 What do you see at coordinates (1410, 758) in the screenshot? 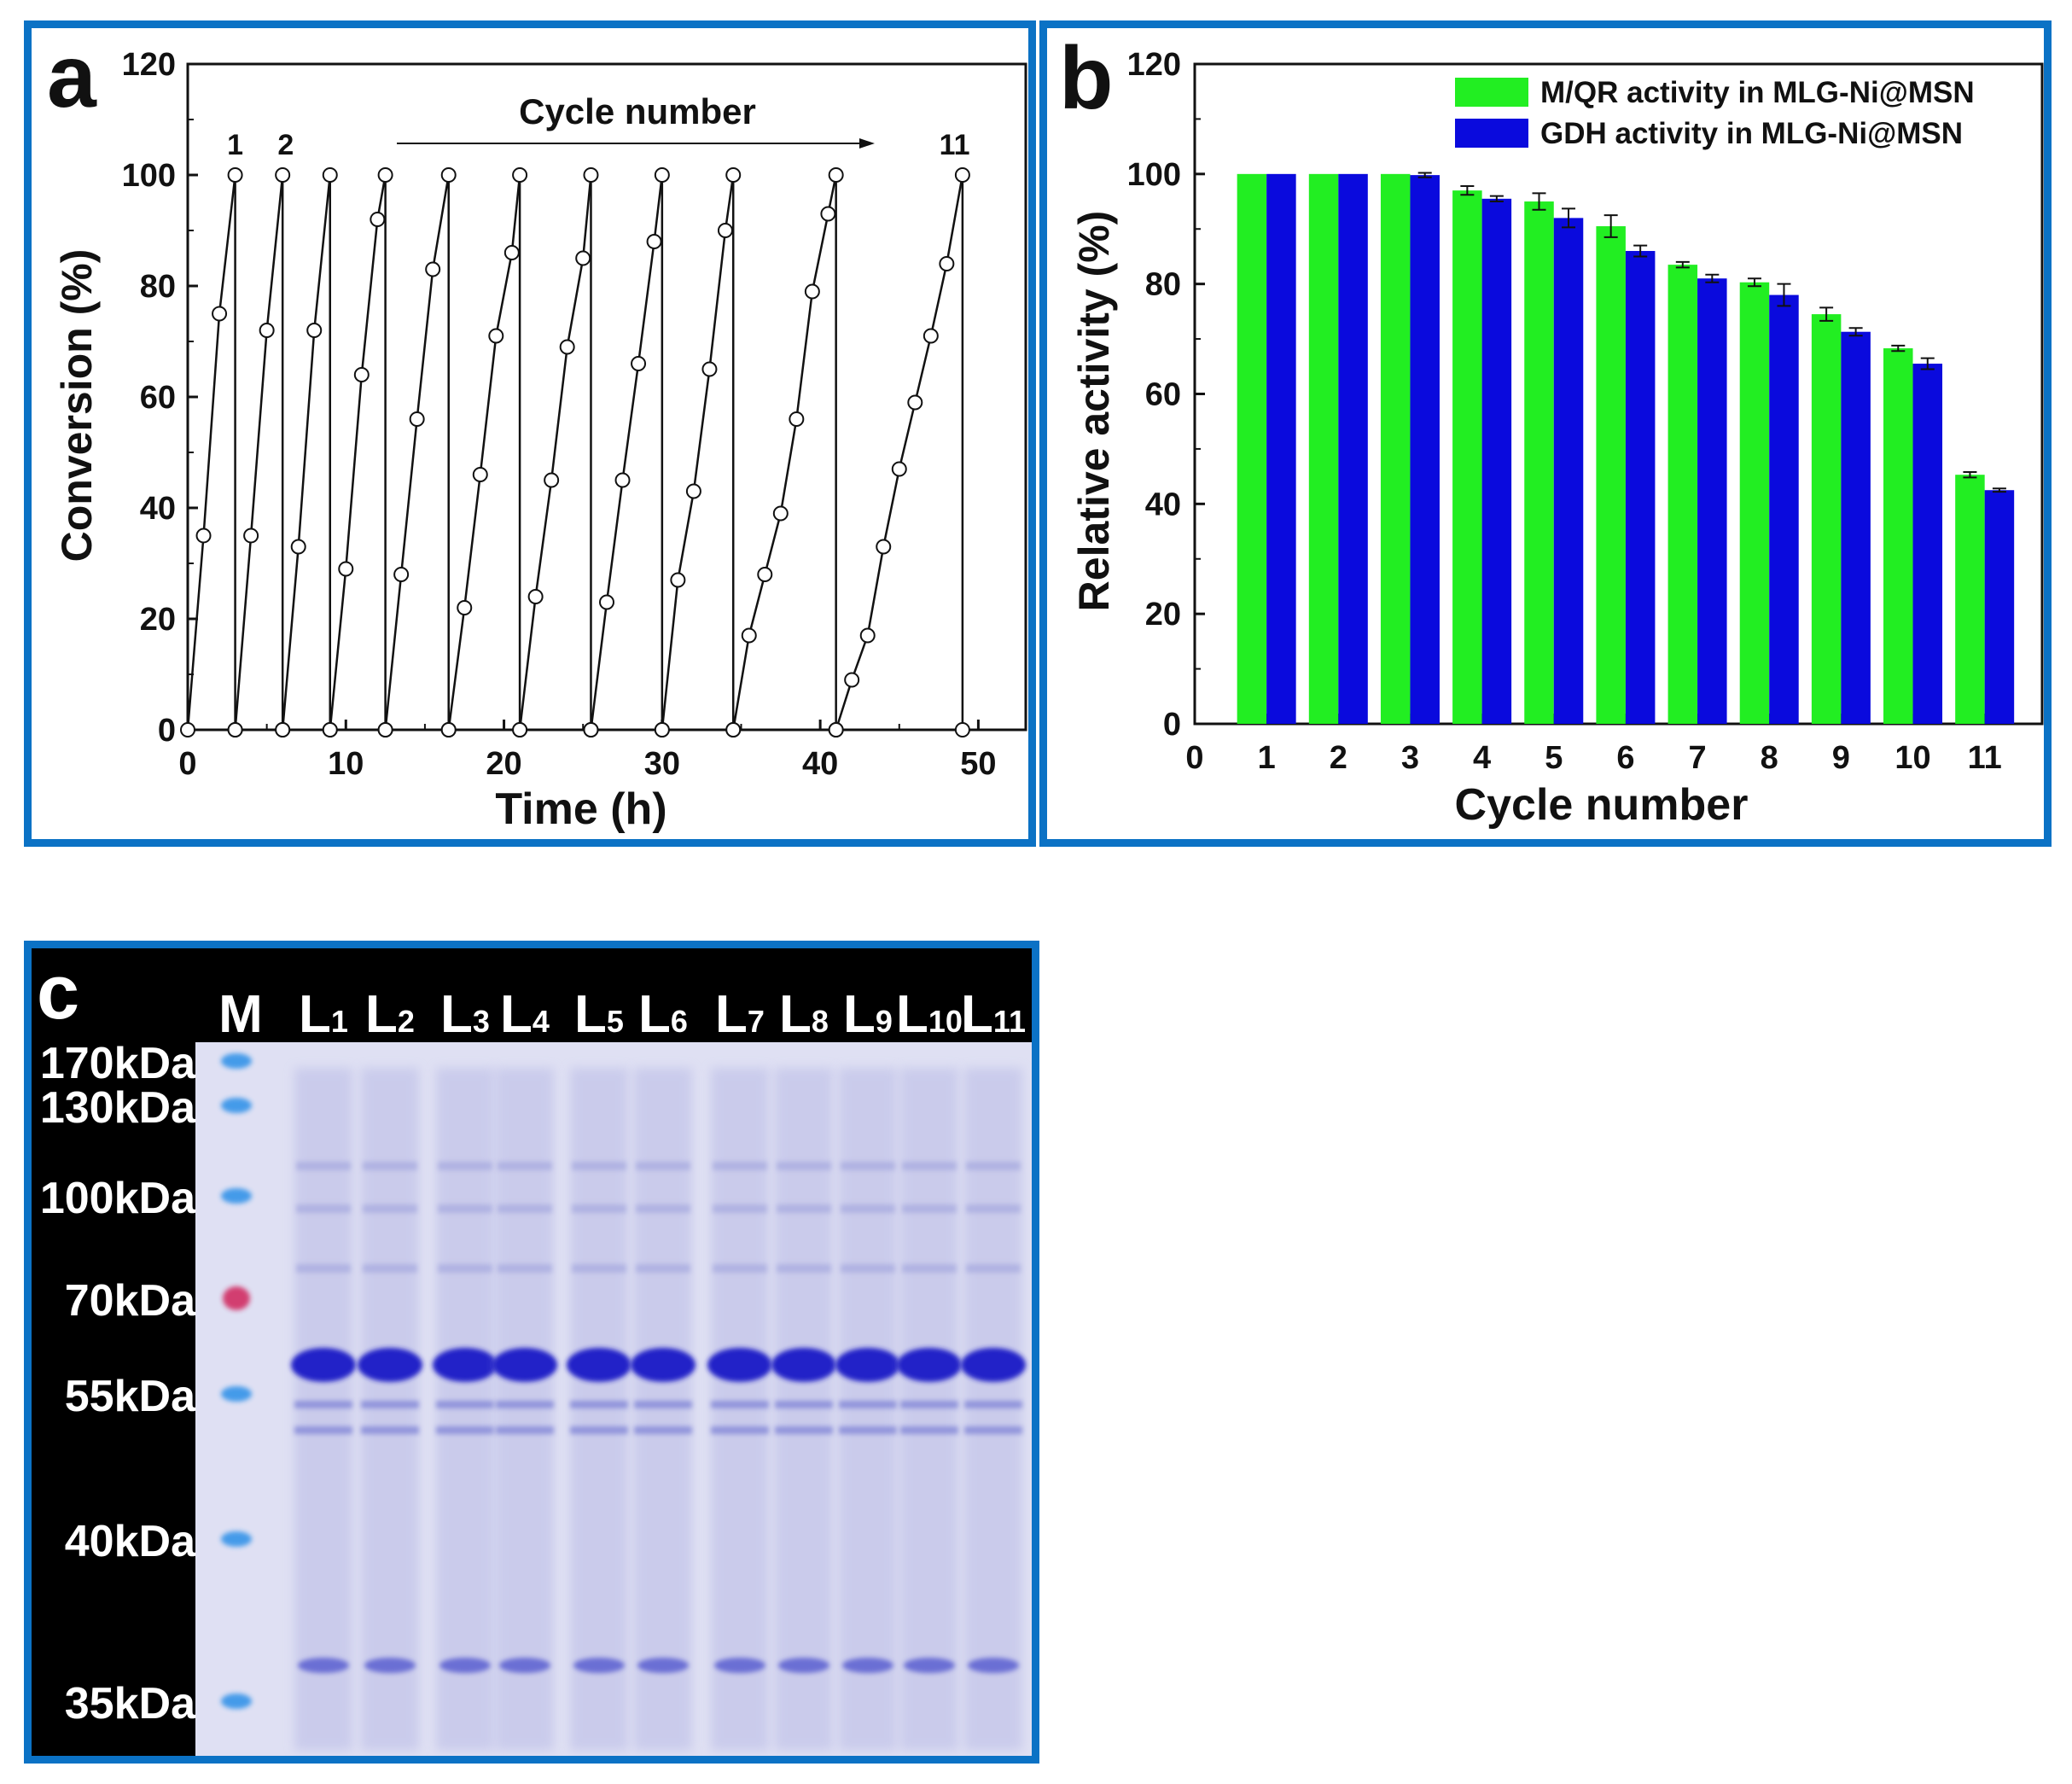
I see `x-tick-label: 3` at bounding box center [1410, 758].